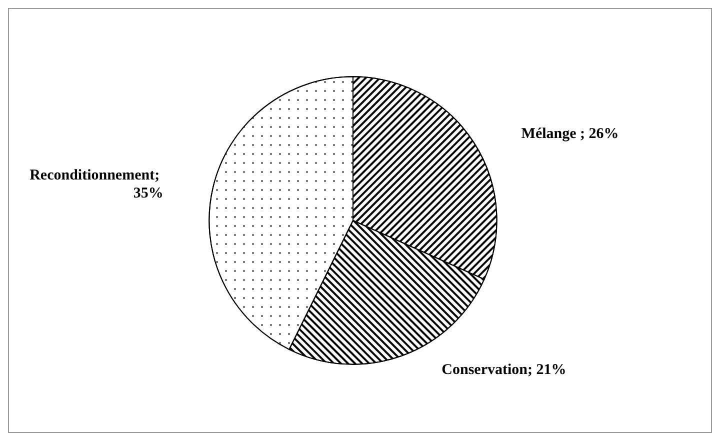 The height and width of the screenshot is (443, 722). Describe the element at coordinates (570, 134) in the screenshot. I see `slice-label: Mélange ; 26%` at that location.